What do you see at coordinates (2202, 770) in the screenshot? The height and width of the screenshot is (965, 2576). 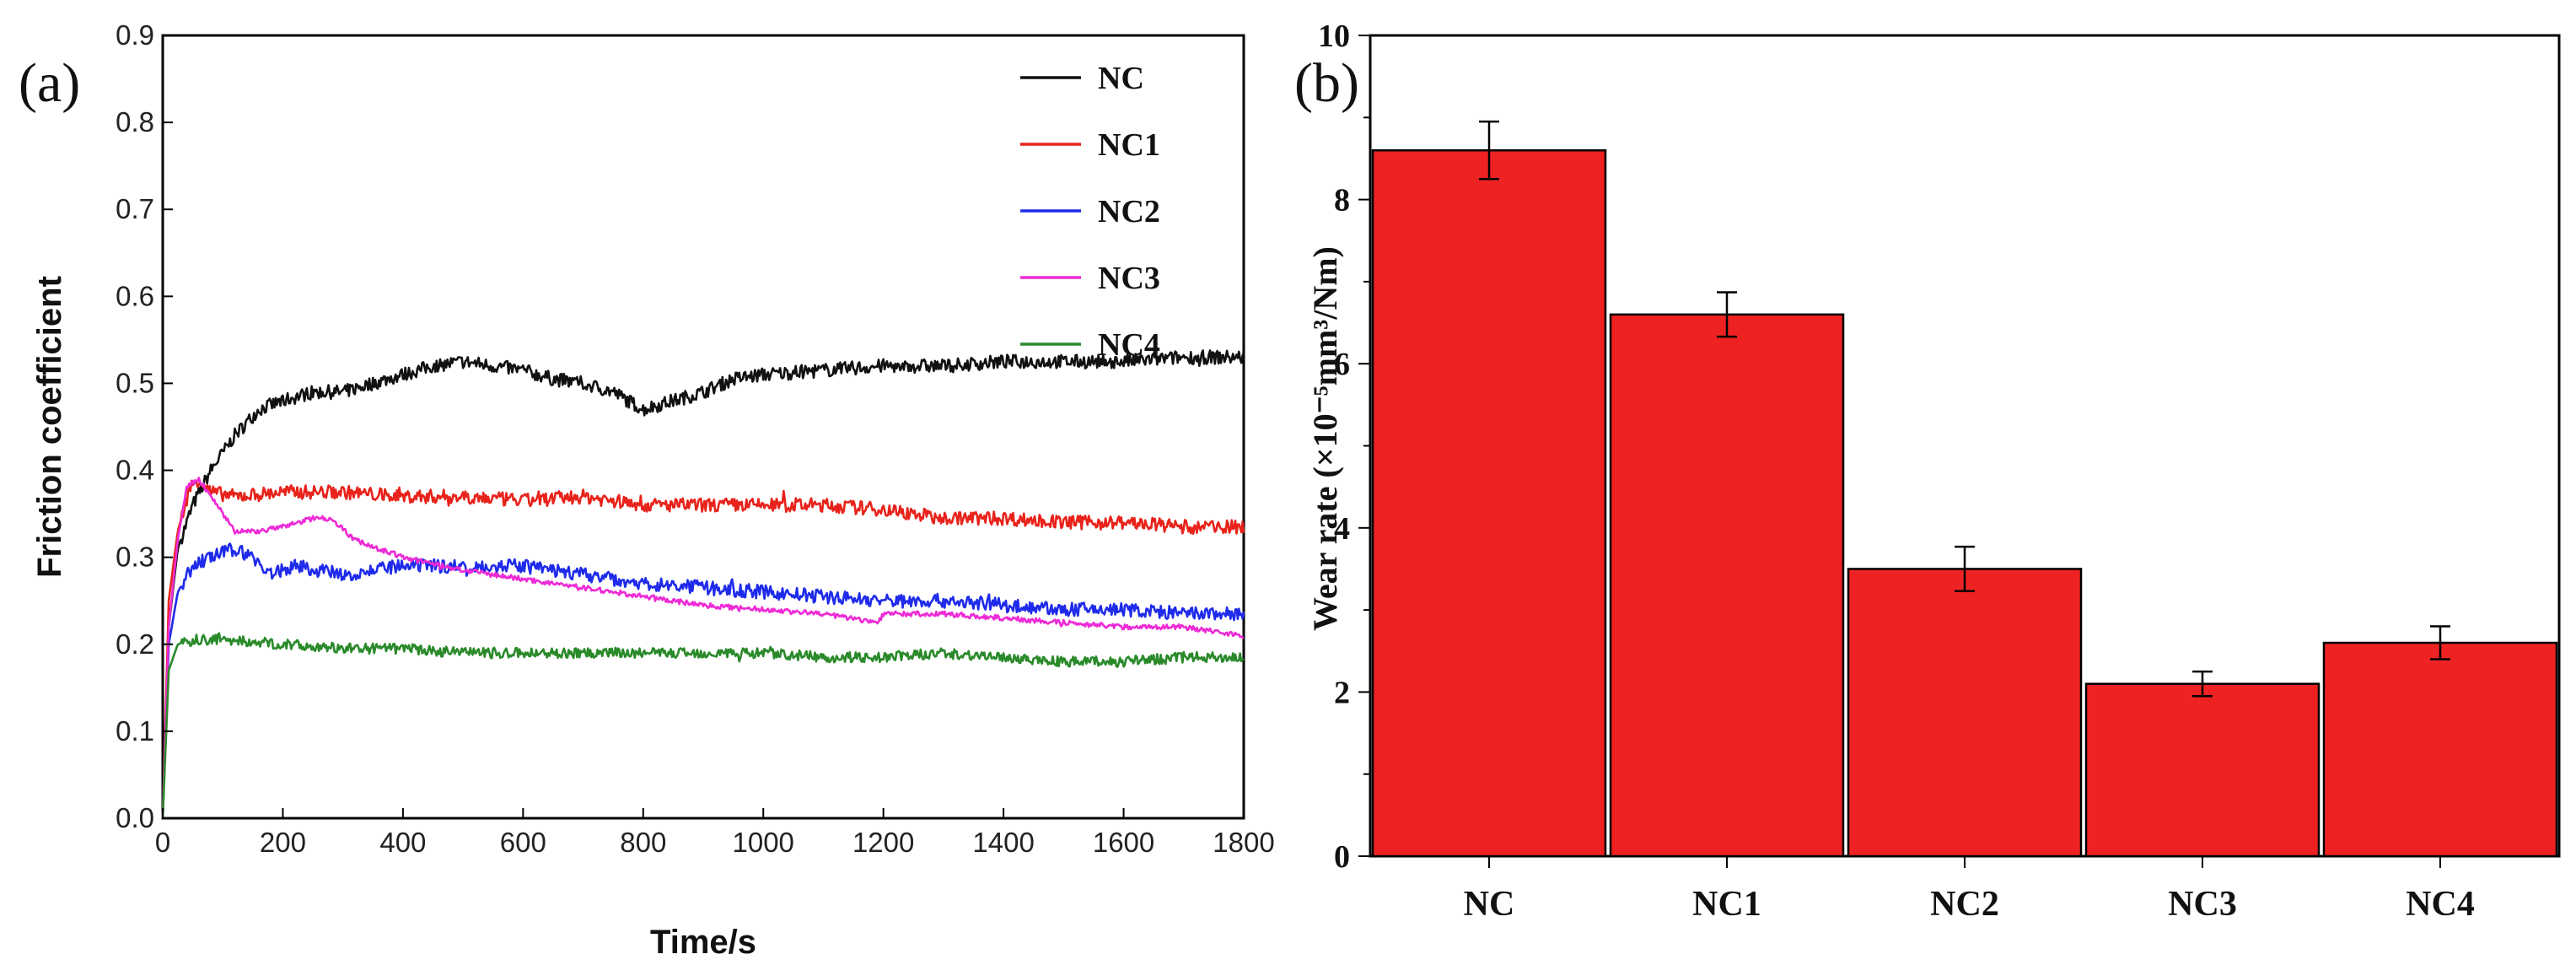 I see `bar-nc3` at bounding box center [2202, 770].